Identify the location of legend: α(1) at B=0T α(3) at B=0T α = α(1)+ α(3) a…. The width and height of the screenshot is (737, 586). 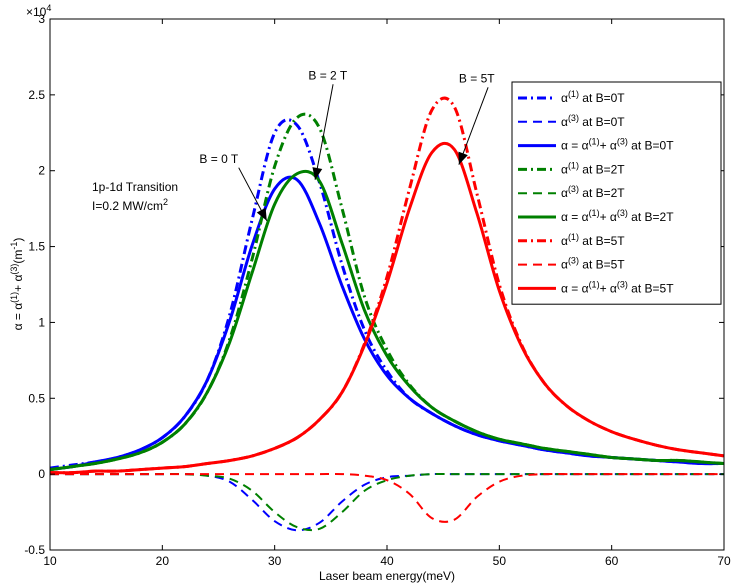
(616, 193).